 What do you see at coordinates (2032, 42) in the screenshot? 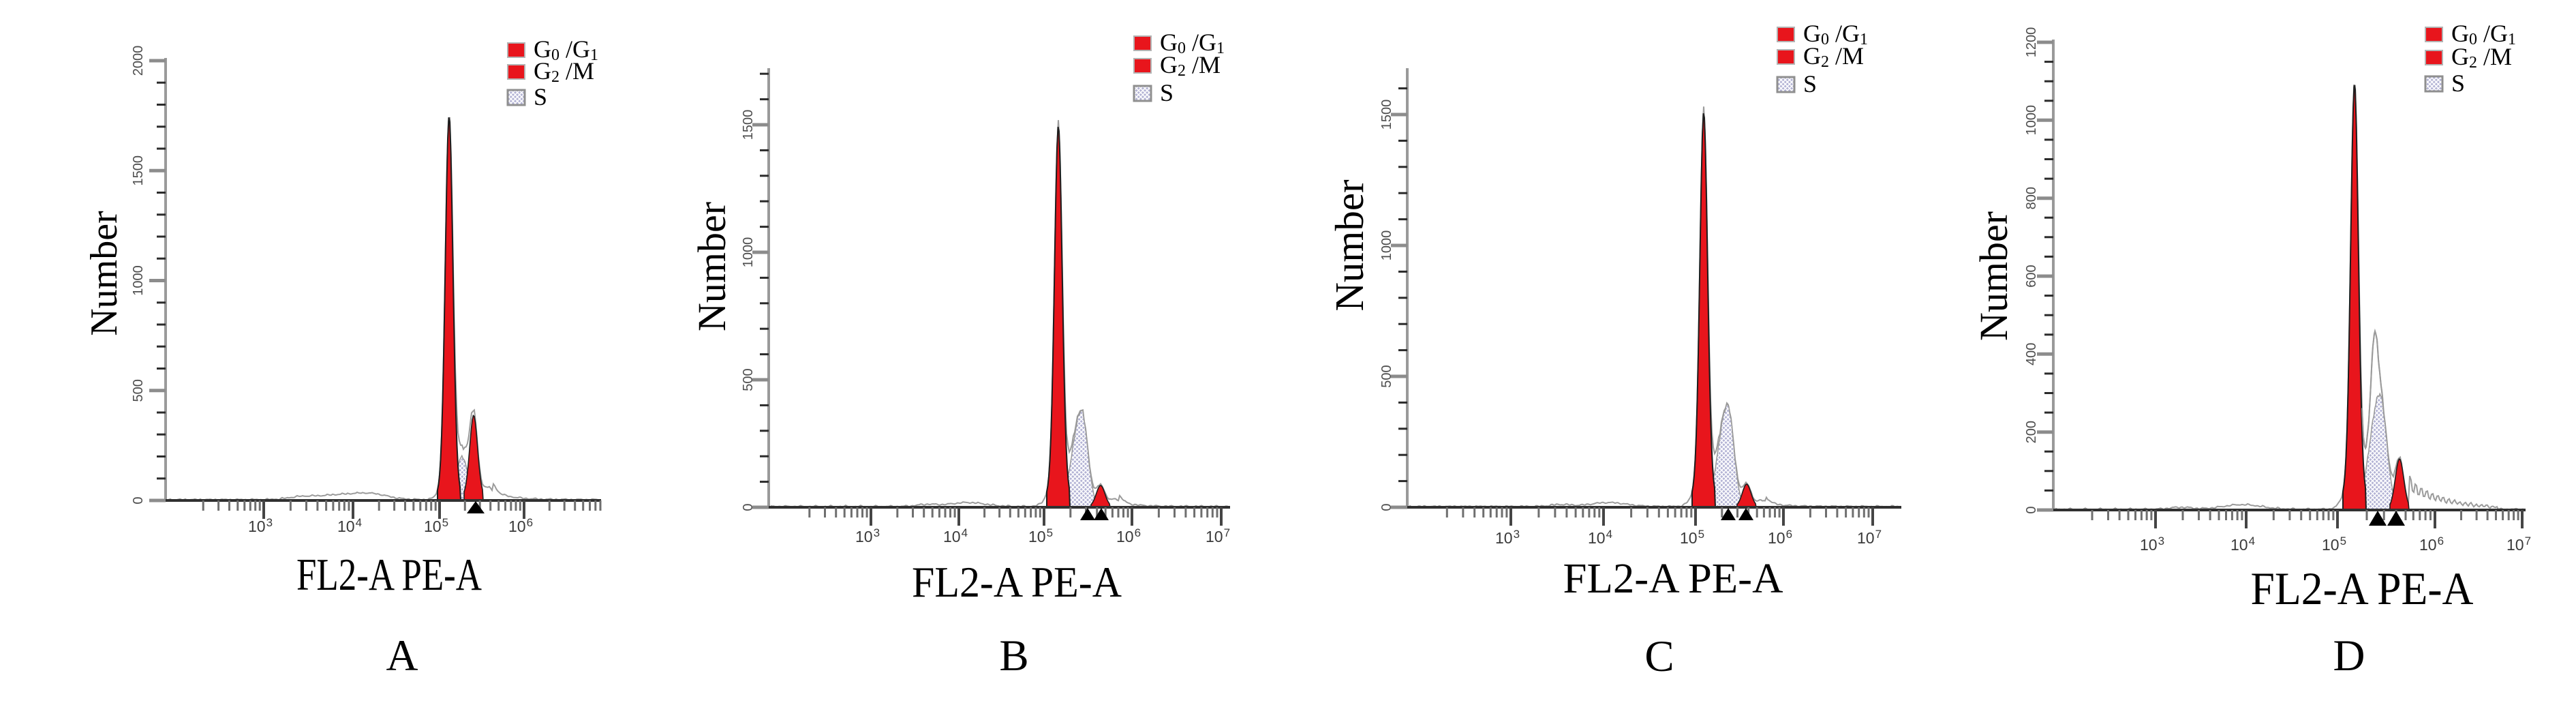
I see `svg-text: 1200` at bounding box center [2032, 42].